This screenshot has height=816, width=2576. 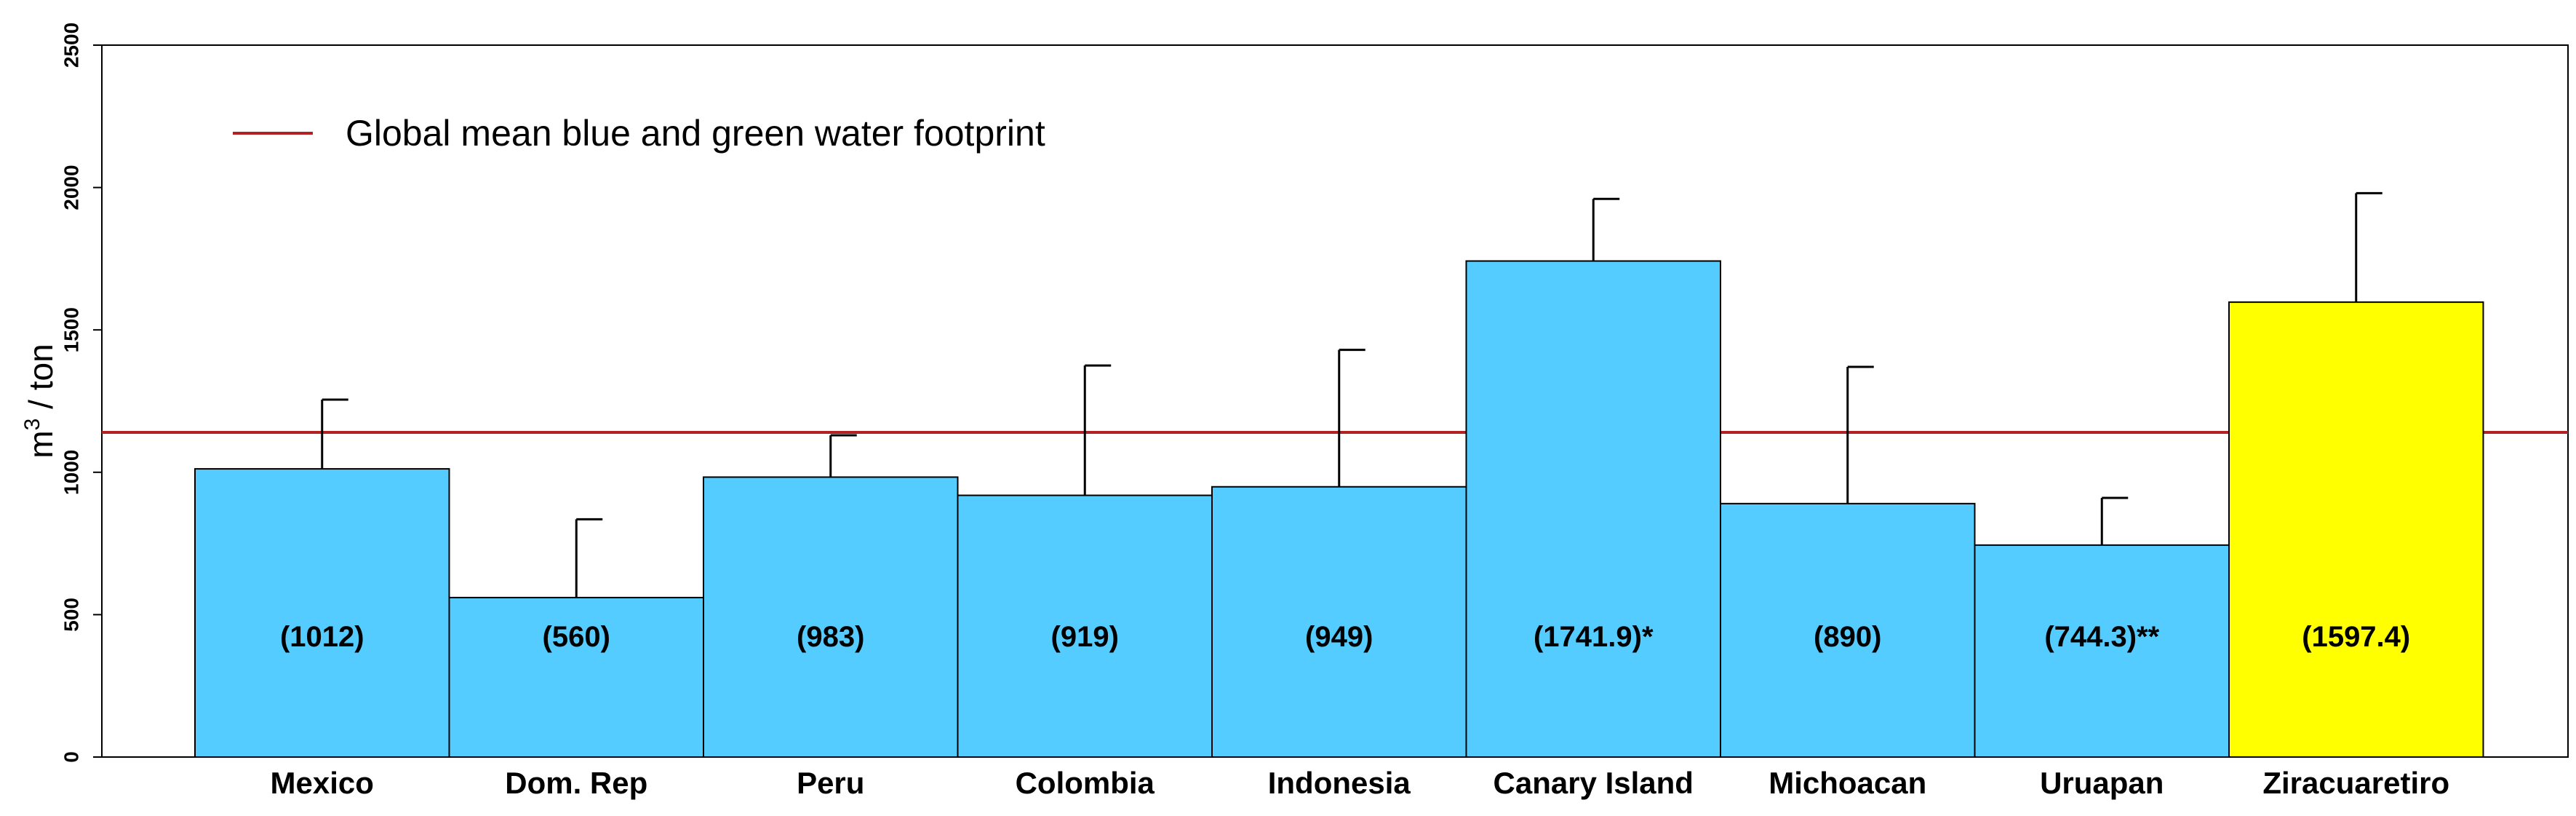 What do you see at coordinates (830, 783) in the screenshot?
I see `x-tick-label-2: Peru` at bounding box center [830, 783].